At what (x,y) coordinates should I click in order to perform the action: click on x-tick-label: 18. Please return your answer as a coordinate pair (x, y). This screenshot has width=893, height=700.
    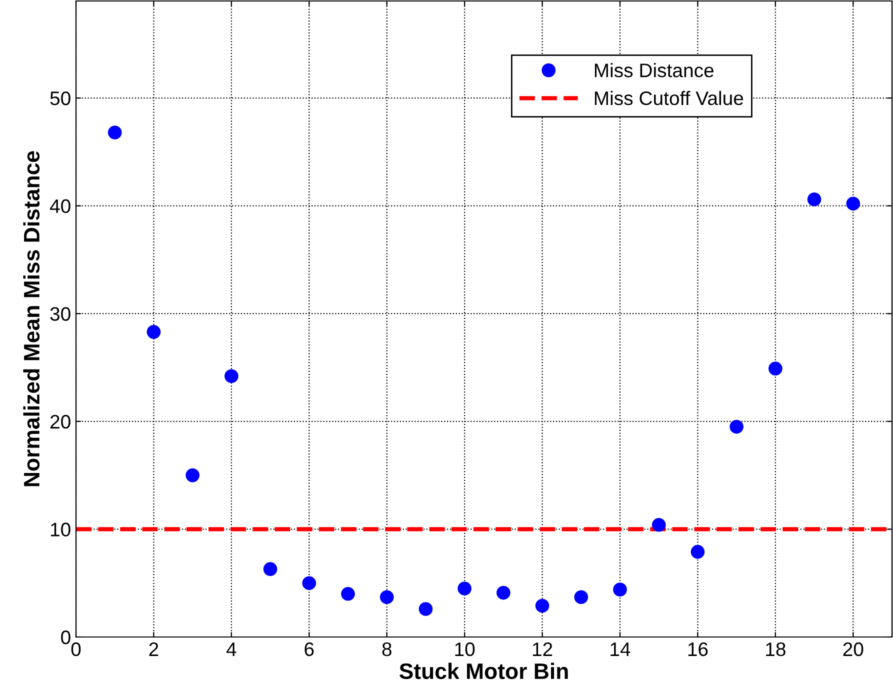
    Looking at the image, I should click on (776, 649).